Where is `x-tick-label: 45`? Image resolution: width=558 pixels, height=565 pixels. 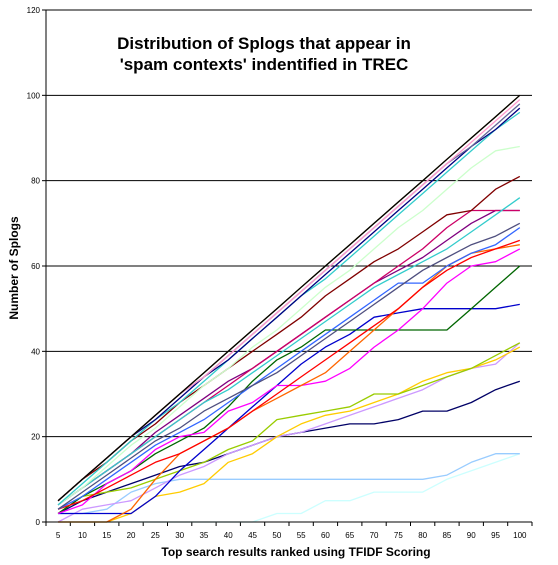 x-tick-label: 45 is located at coordinates (252, 535).